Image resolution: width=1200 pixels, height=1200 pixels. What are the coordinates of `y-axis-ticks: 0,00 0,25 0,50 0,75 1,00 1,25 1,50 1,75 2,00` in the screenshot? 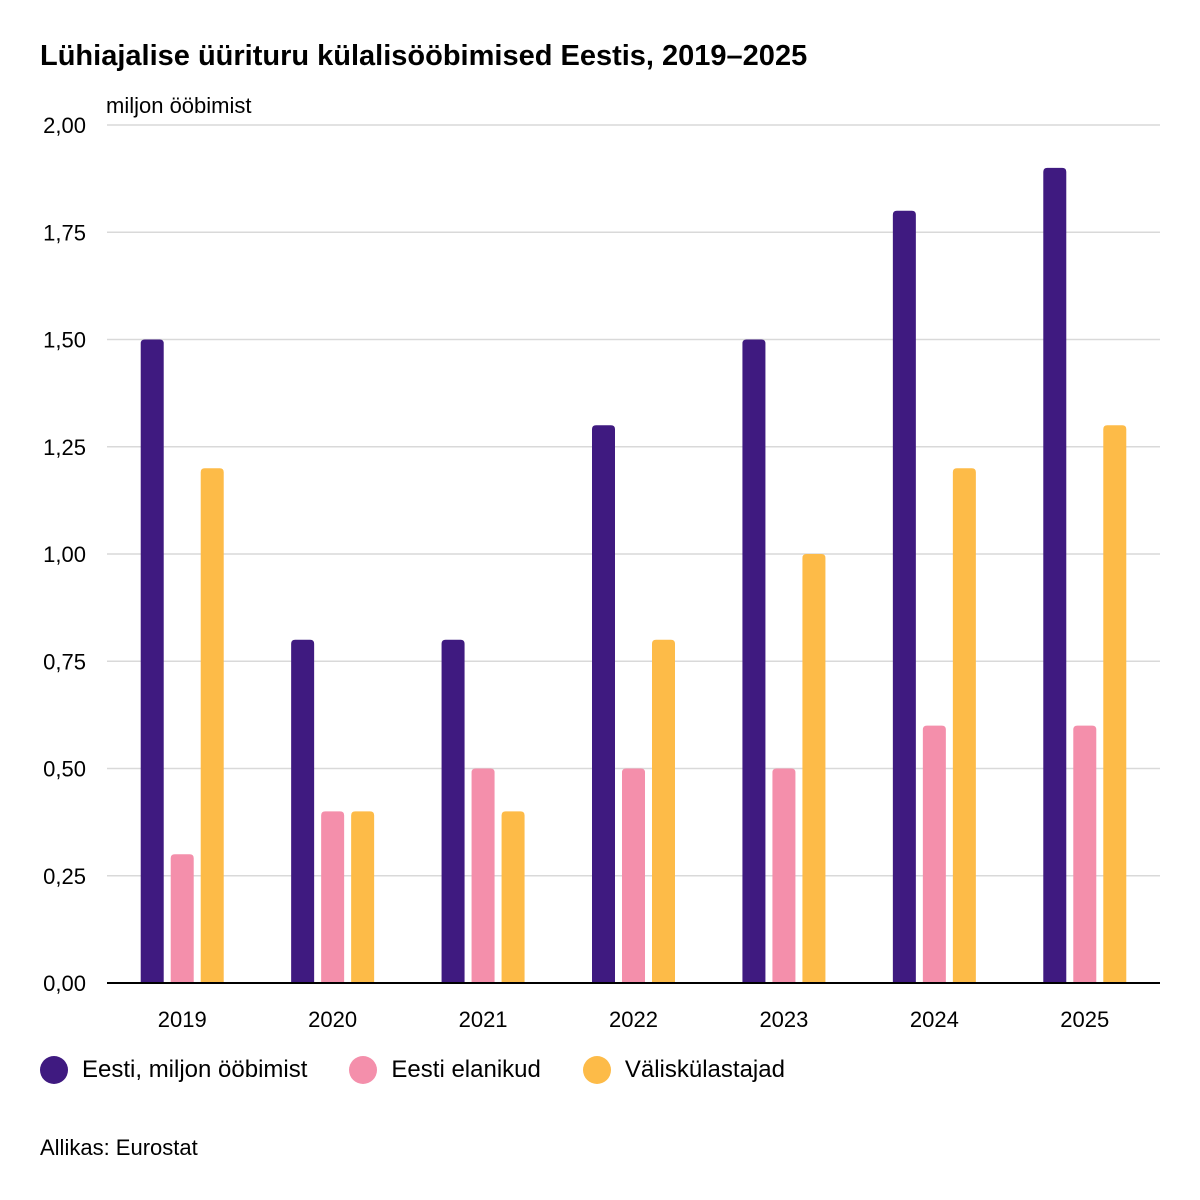 It's located at (64, 554).